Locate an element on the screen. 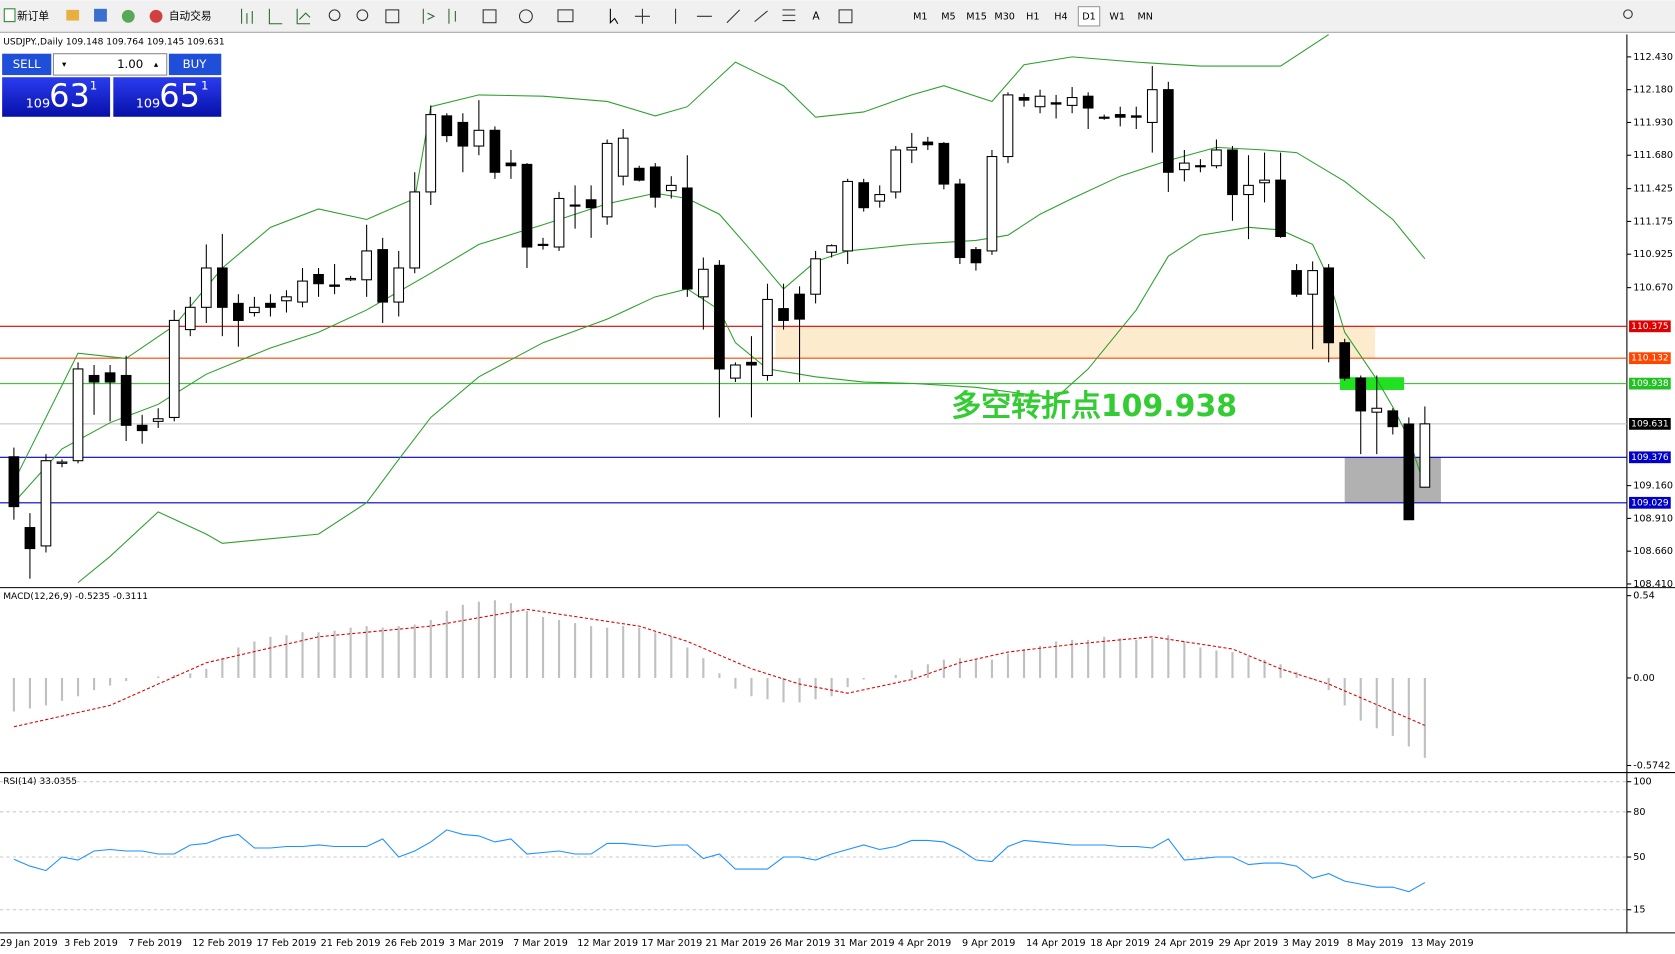 This screenshot has height=954, width=1675. timeframe-button: M5 is located at coordinates (948, 16).